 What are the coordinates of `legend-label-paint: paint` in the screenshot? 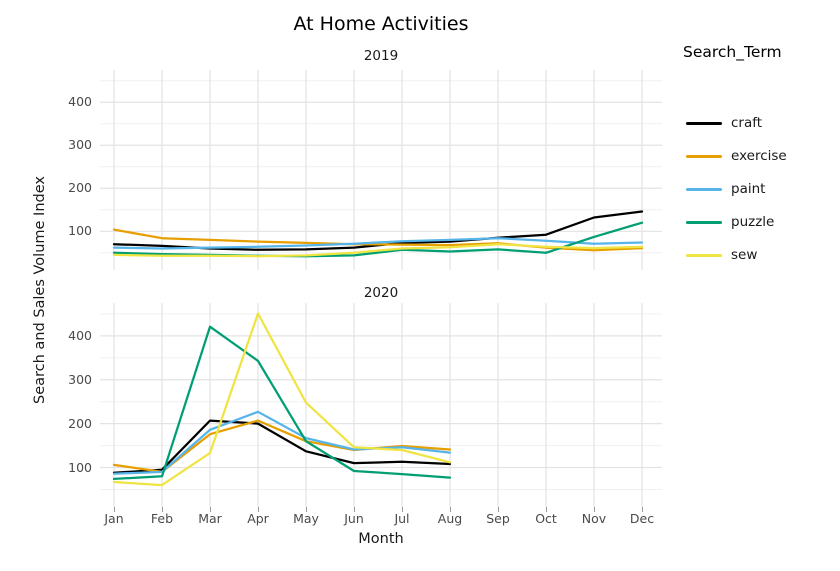 It's located at (748, 189).